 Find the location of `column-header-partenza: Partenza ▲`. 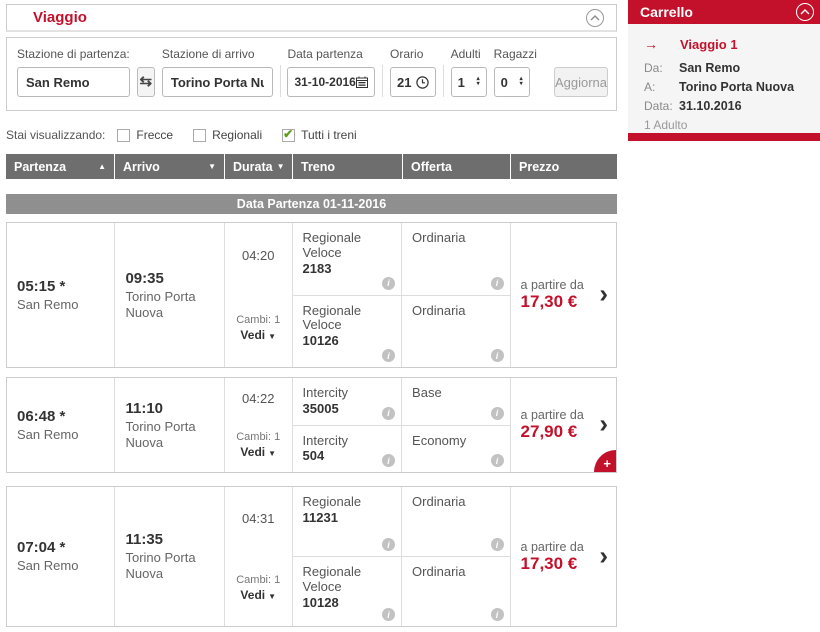

column-header-partenza: Partenza ▲ is located at coordinates (60, 166).